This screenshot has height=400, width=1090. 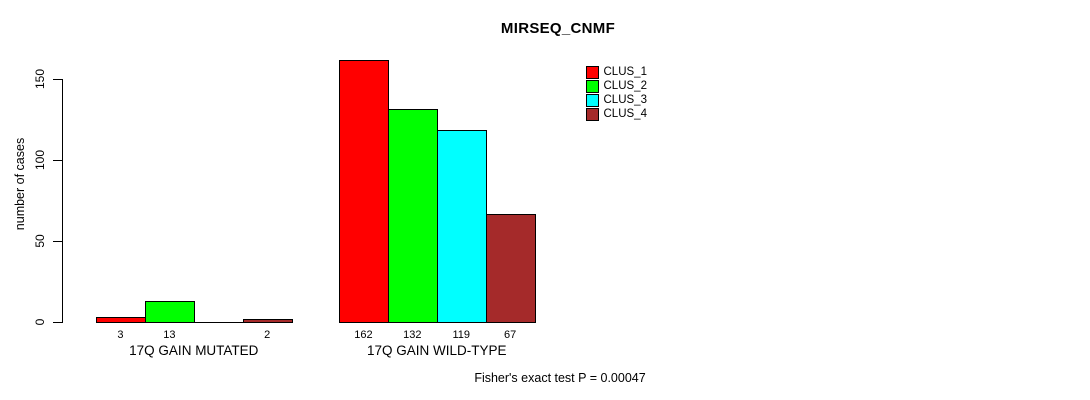 I want to click on legend-item: CLUS_1, so click(x=616, y=72).